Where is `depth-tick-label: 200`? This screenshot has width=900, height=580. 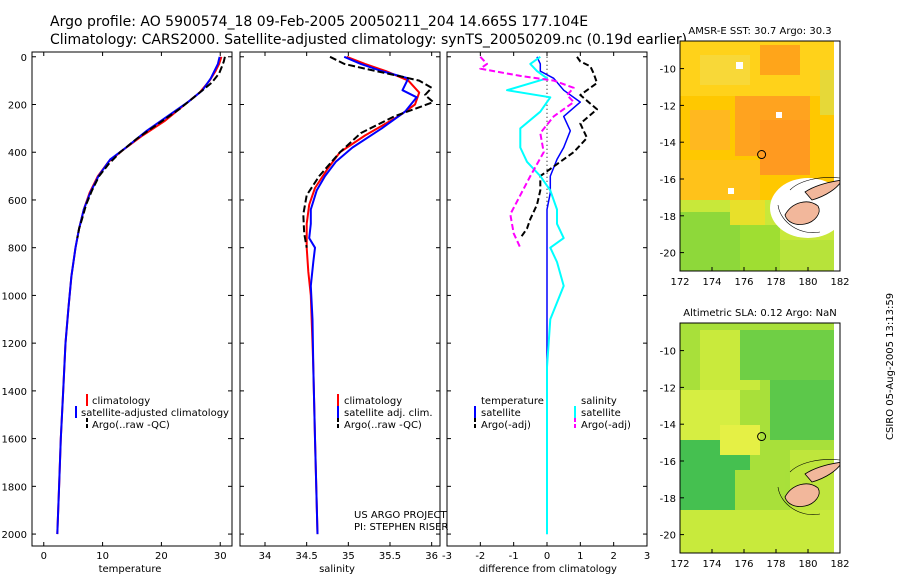 depth-tick-label: 200 is located at coordinates (17, 106).